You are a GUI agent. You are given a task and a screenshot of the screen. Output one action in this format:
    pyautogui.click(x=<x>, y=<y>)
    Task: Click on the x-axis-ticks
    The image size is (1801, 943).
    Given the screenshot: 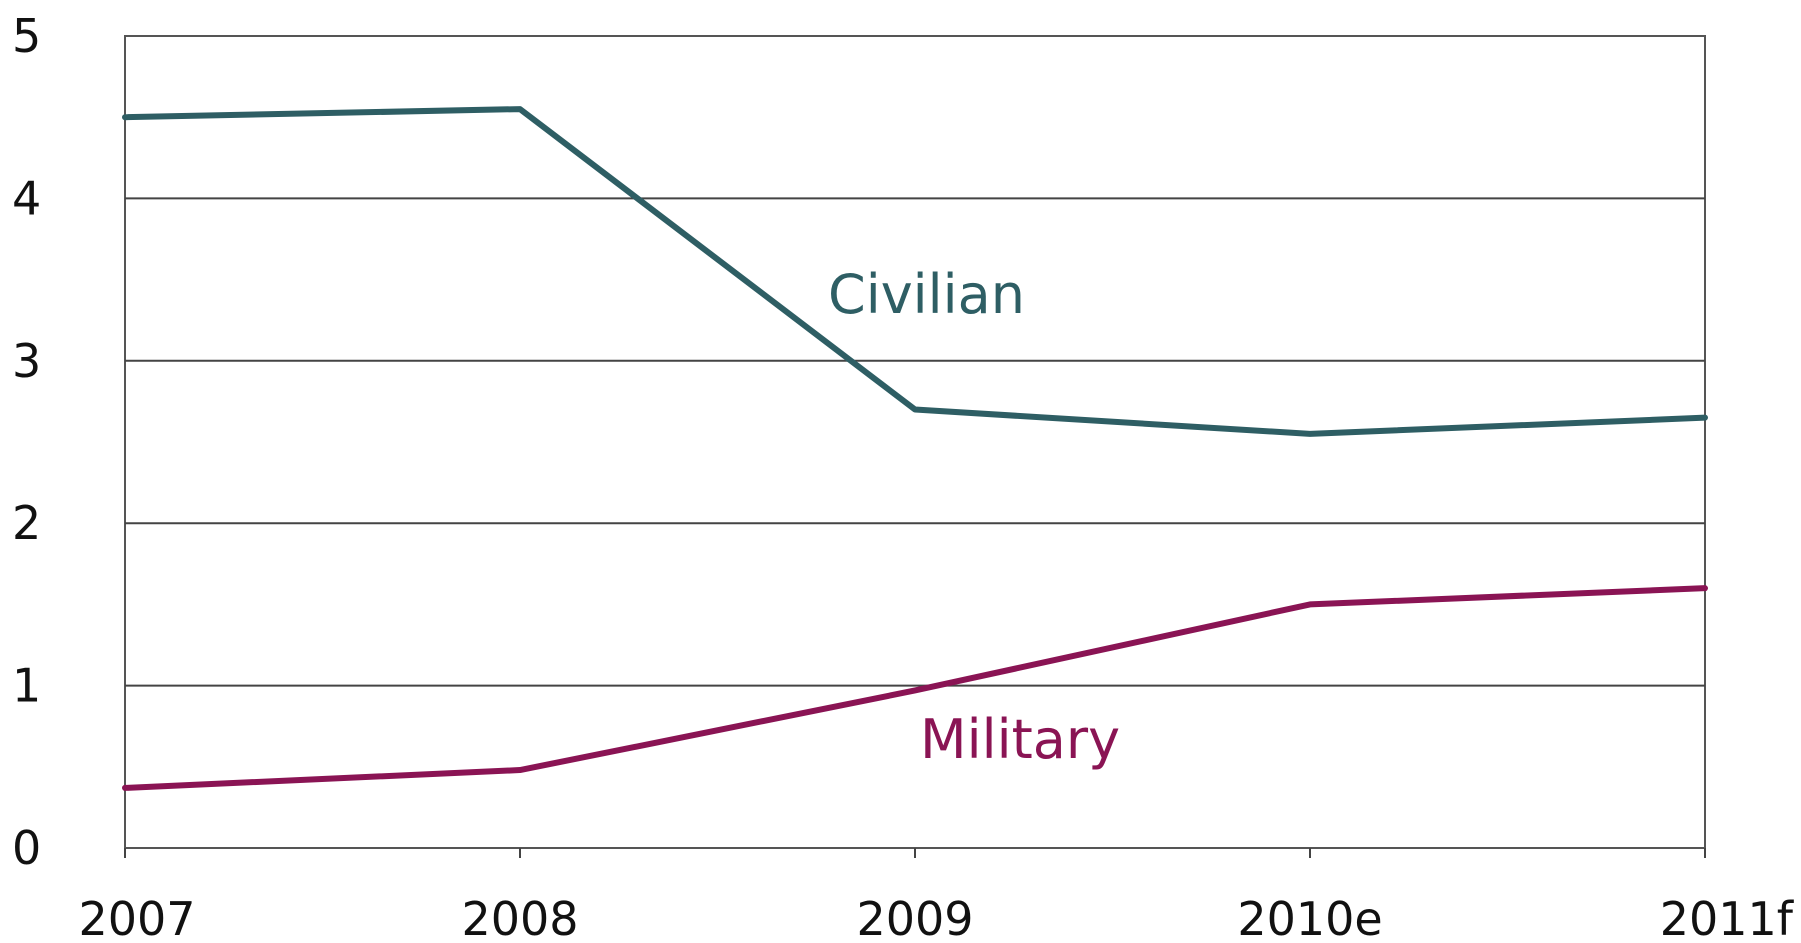 What is the action you would take?
    pyautogui.click(x=915, y=853)
    